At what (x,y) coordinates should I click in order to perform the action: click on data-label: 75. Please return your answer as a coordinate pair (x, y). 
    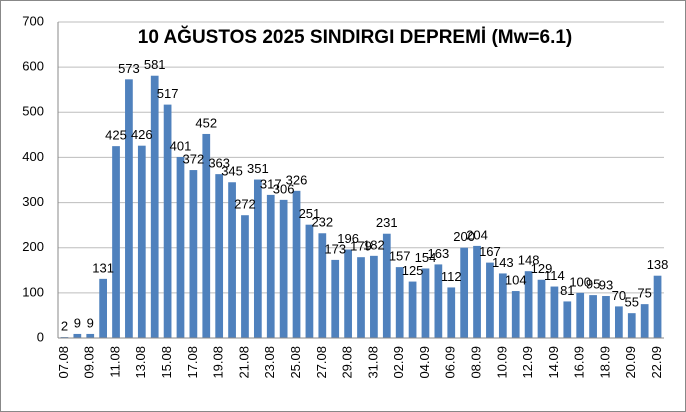
    Looking at the image, I should click on (644, 293).